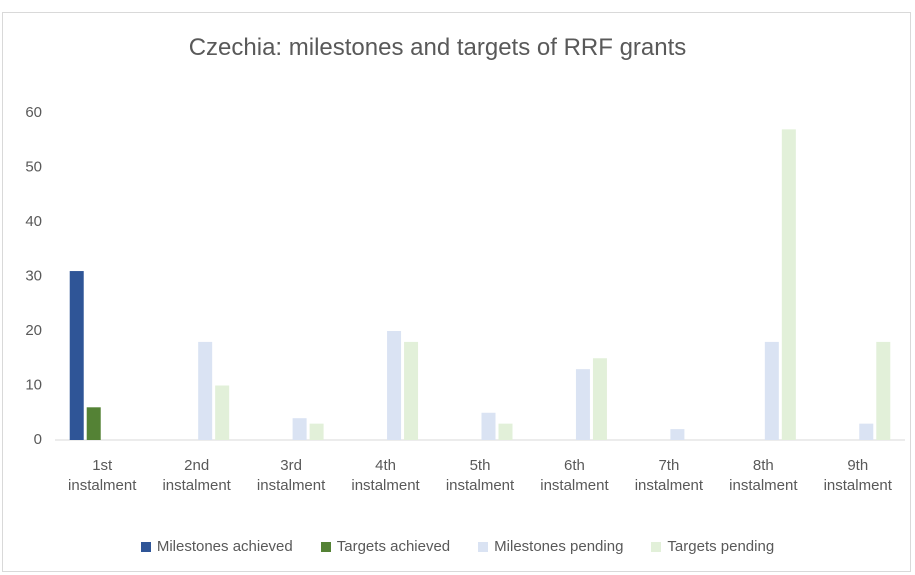 The image size is (915, 575). I want to click on x-tick-label: 6th instalment, so click(574, 475).